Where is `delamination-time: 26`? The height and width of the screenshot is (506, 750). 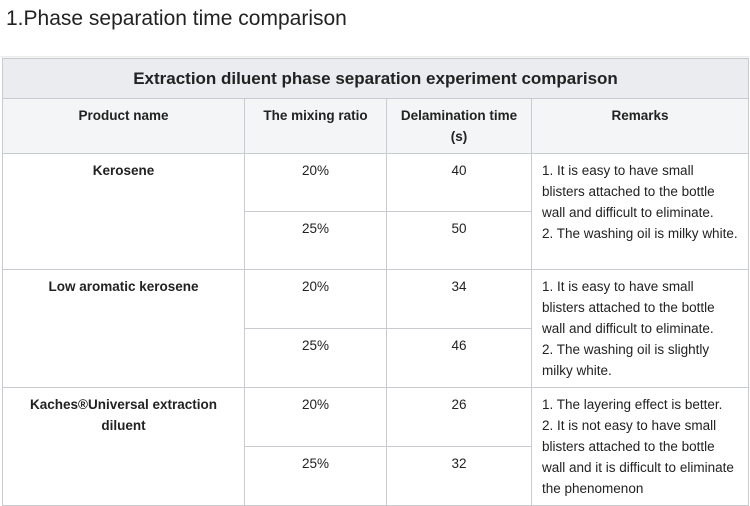 delamination-time: 26 is located at coordinates (459, 417).